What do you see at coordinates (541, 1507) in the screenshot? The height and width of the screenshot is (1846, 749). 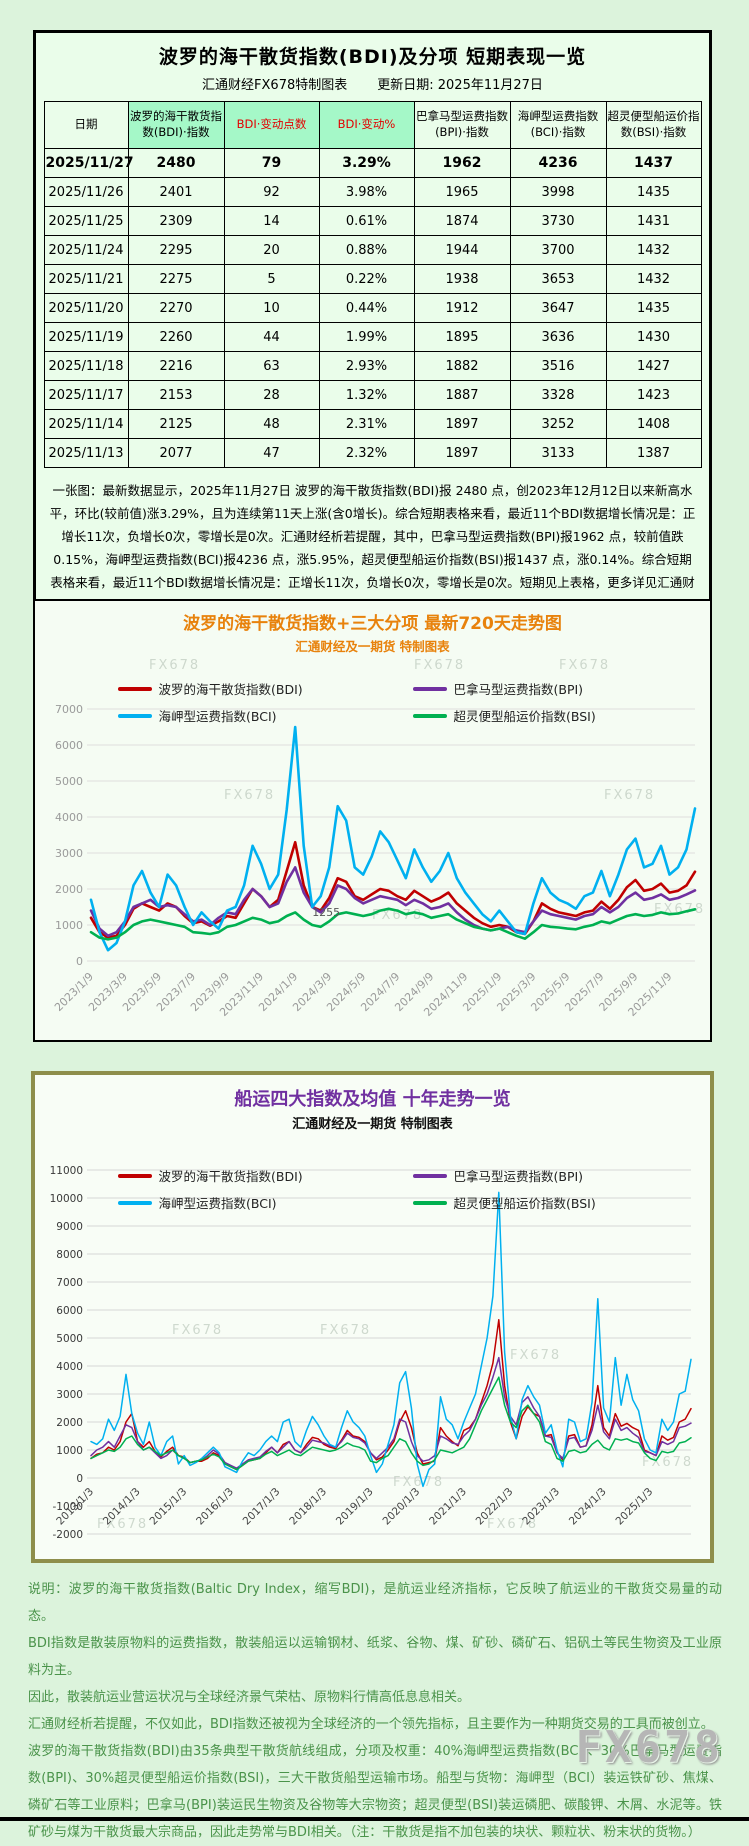 I see `x-tick-label: 2023/1/3` at bounding box center [541, 1507].